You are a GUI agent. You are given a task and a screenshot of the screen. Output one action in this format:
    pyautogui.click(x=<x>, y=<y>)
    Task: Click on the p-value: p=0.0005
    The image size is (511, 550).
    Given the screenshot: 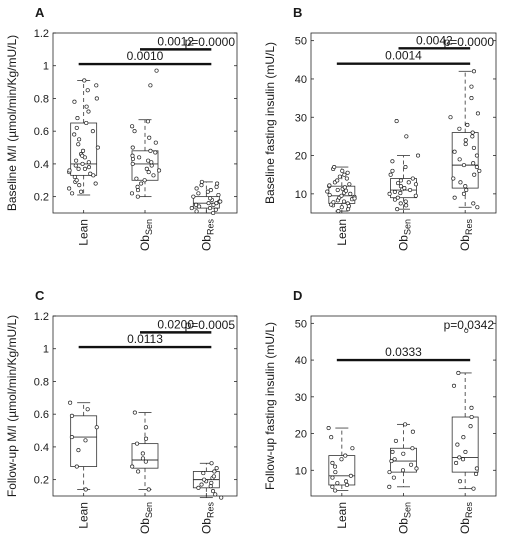 What is the action you would take?
    pyautogui.click(x=210, y=325)
    